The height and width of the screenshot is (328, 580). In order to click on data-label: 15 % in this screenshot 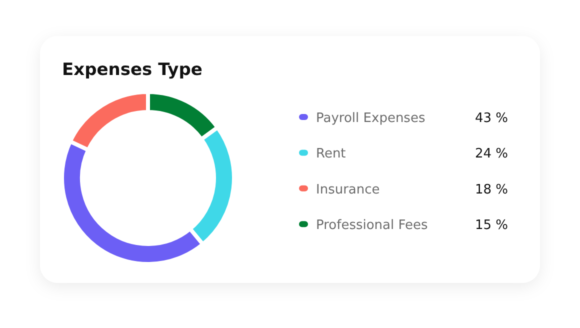, I will do `click(491, 226)`.